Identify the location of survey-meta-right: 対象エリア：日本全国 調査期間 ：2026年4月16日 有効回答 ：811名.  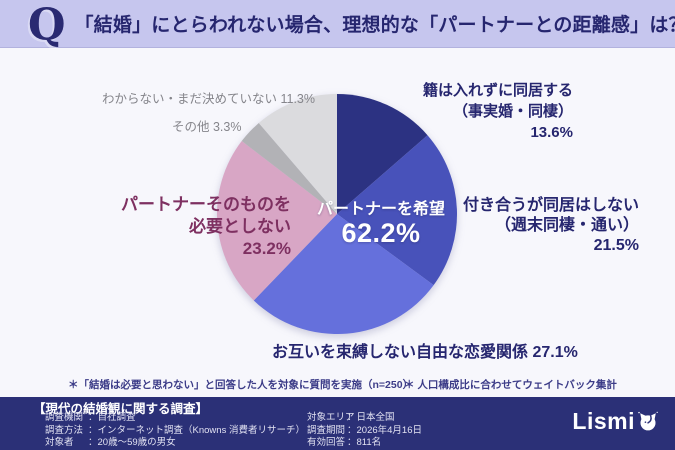
(364, 431).